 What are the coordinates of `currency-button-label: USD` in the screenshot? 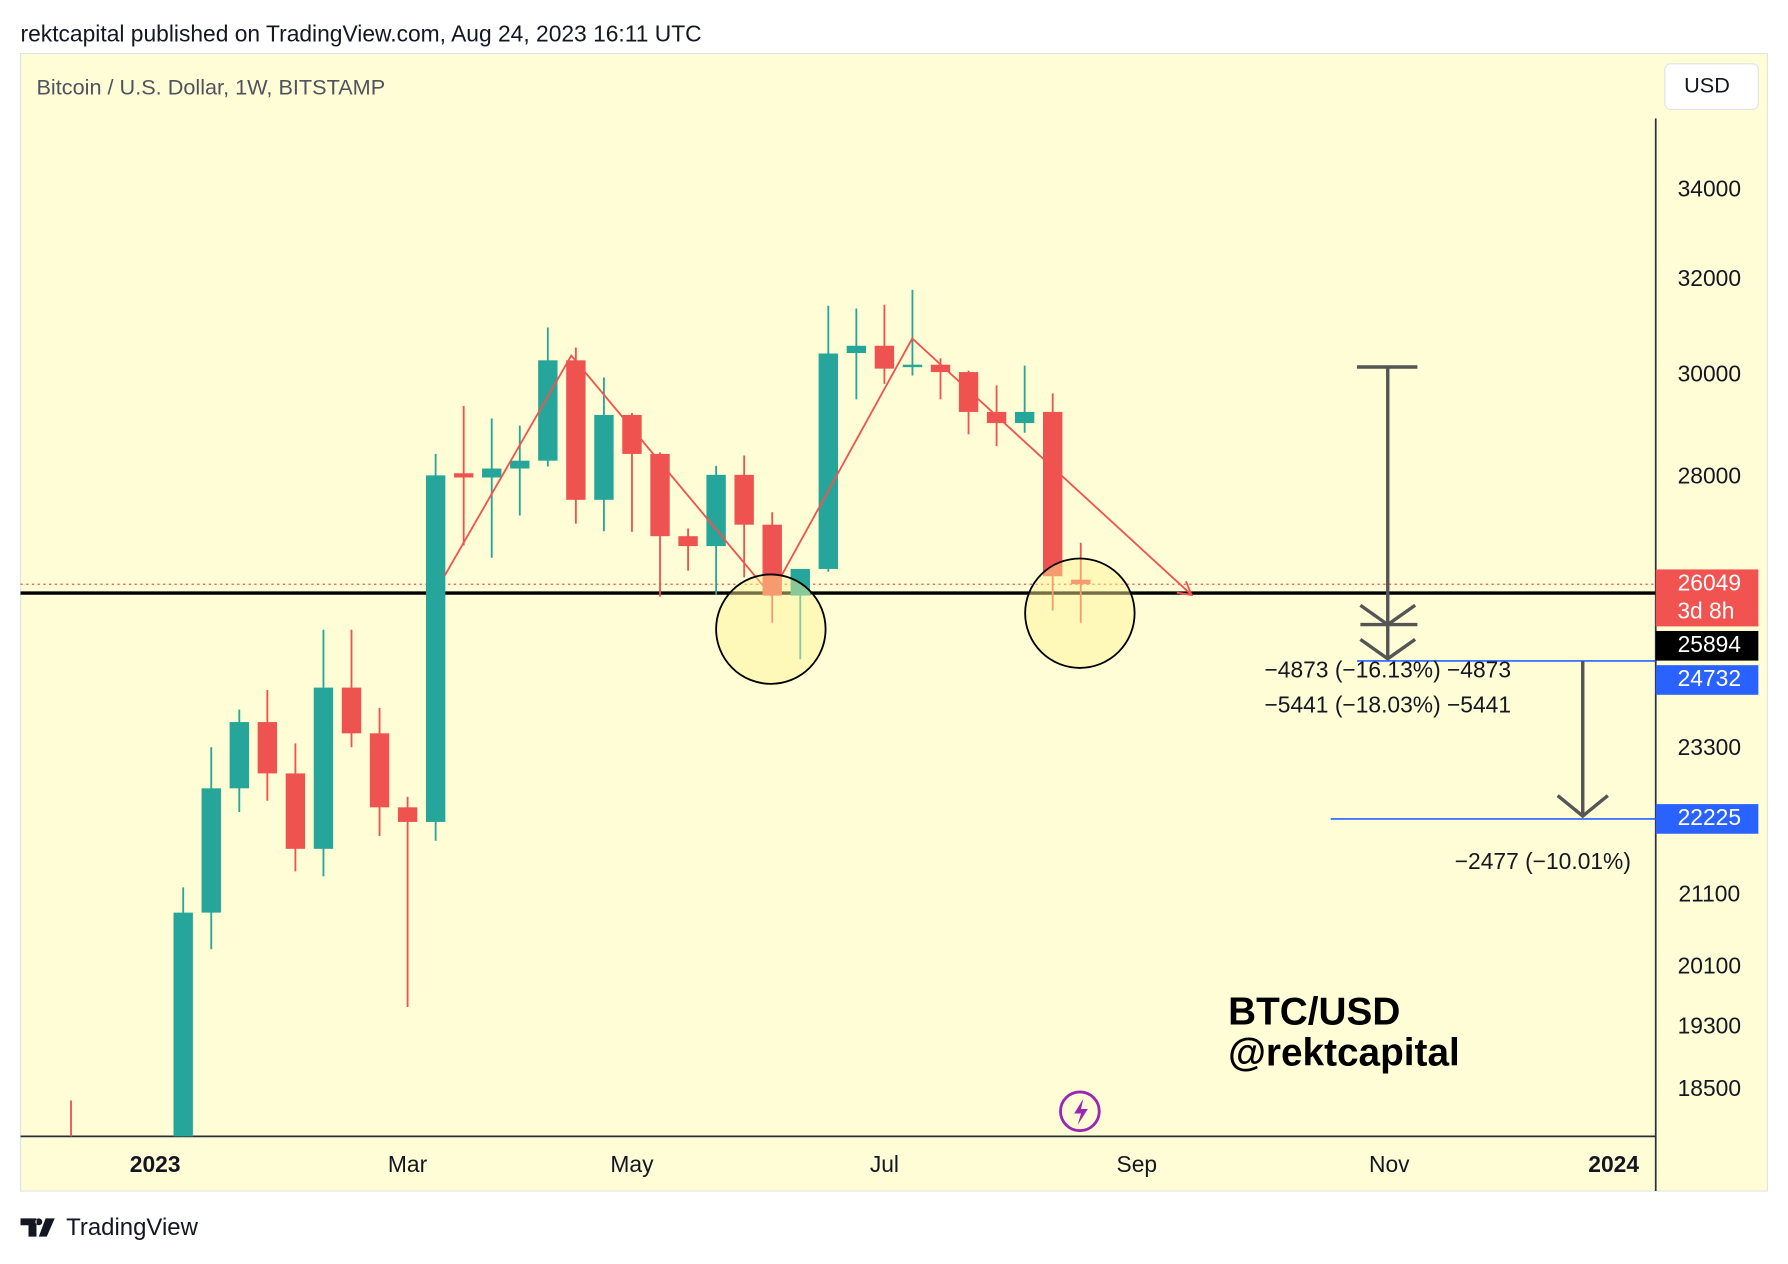 It's located at (1707, 84).